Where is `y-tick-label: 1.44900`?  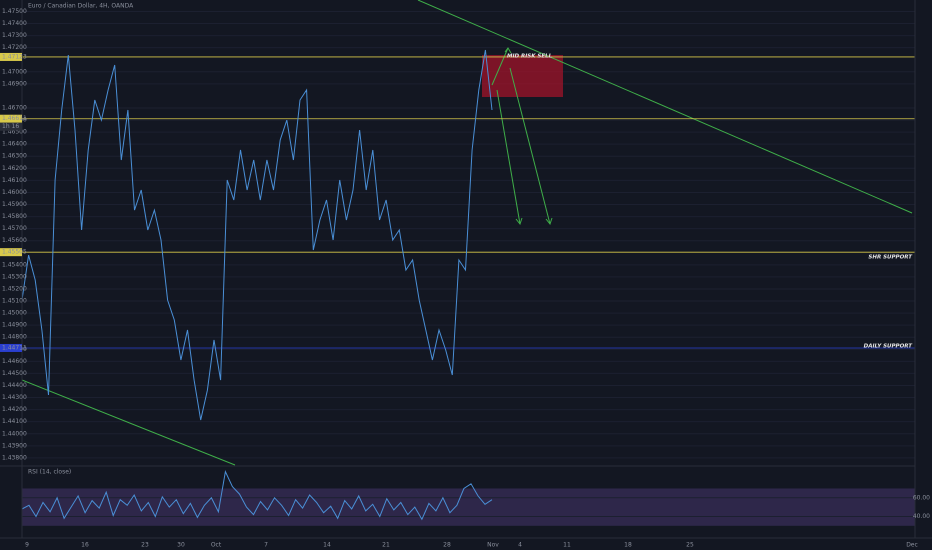
y-tick-label: 1.44900 is located at coordinates (14, 325).